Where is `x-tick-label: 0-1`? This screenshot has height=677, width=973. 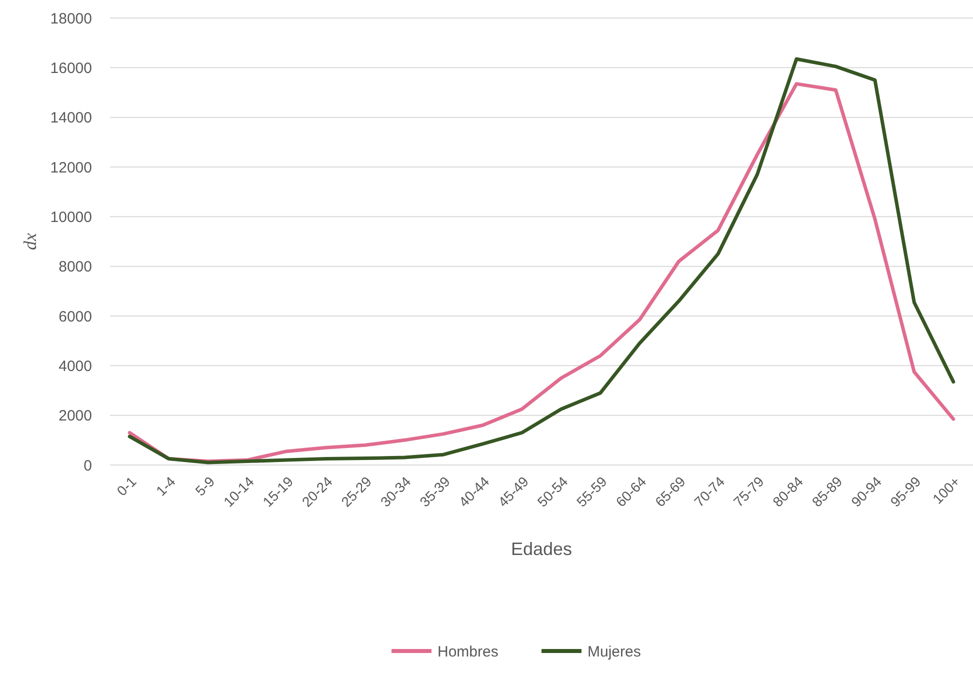 x-tick-label: 0-1 is located at coordinates (127, 486).